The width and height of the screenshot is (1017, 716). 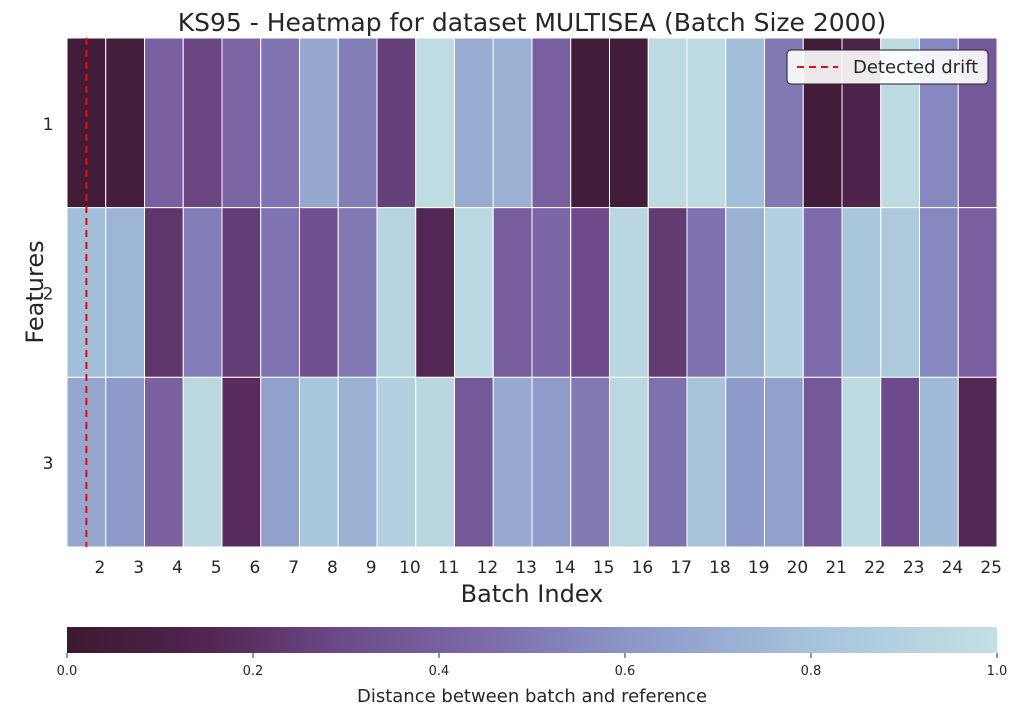 I want to click on colorbar-tick-label: 0.0, so click(x=67, y=671).